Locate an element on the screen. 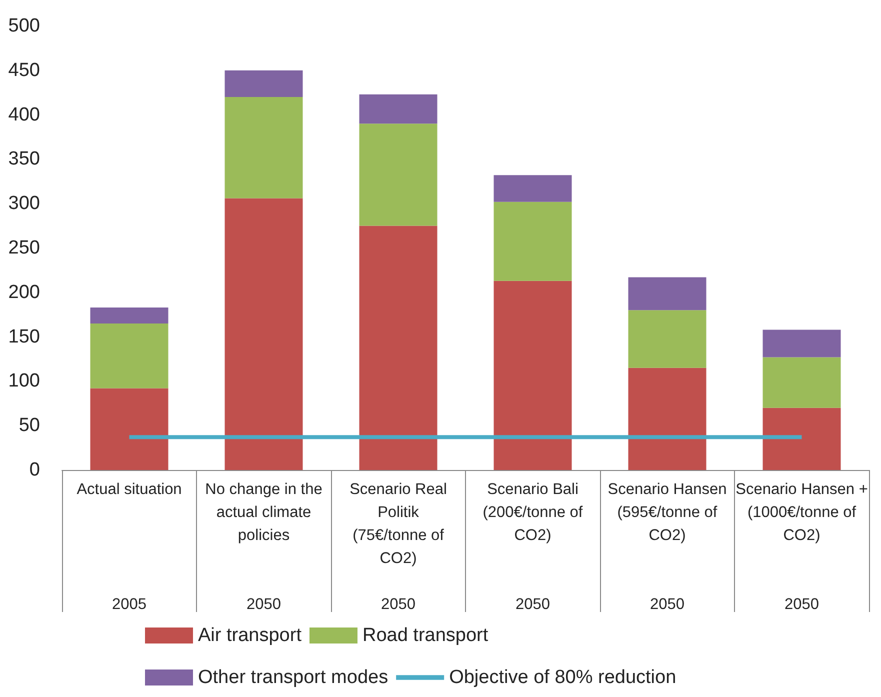 The image size is (881, 697). y-tick-label: 150 is located at coordinates (24, 337).